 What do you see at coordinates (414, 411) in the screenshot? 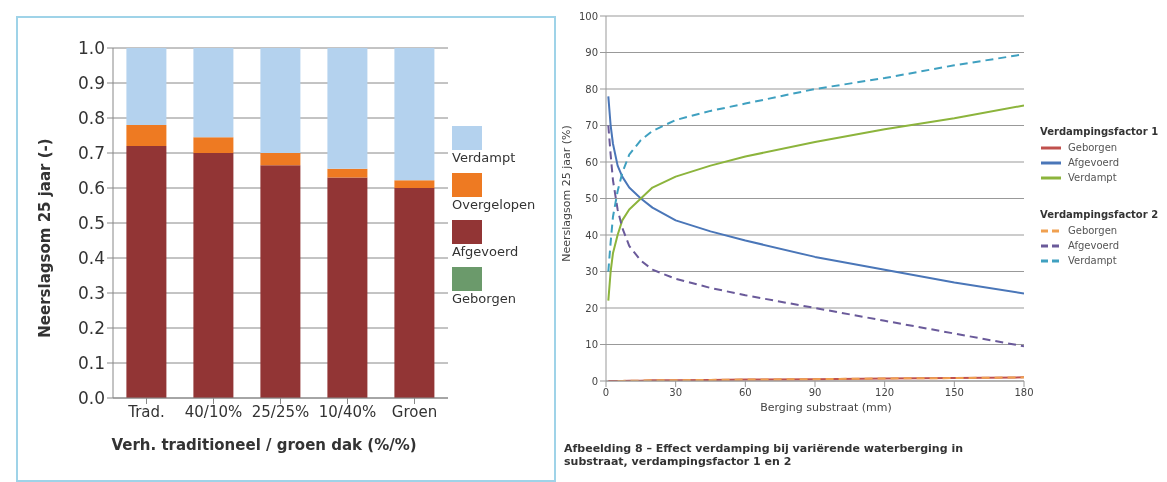
I see `x-tick-label: Groen` at bounding box center [414, 411].